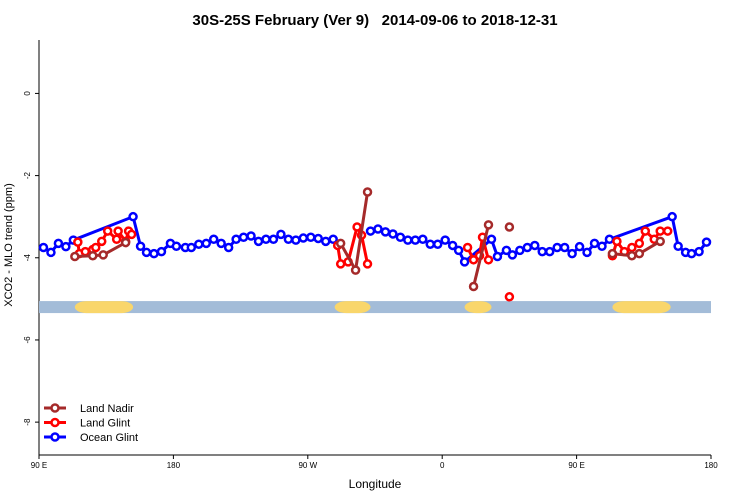 The height and width of the screenshot is (500, 750). What do you see at coordinates (375, 239) in the screenshot?
I see `series` at bounding box center [375, 239].